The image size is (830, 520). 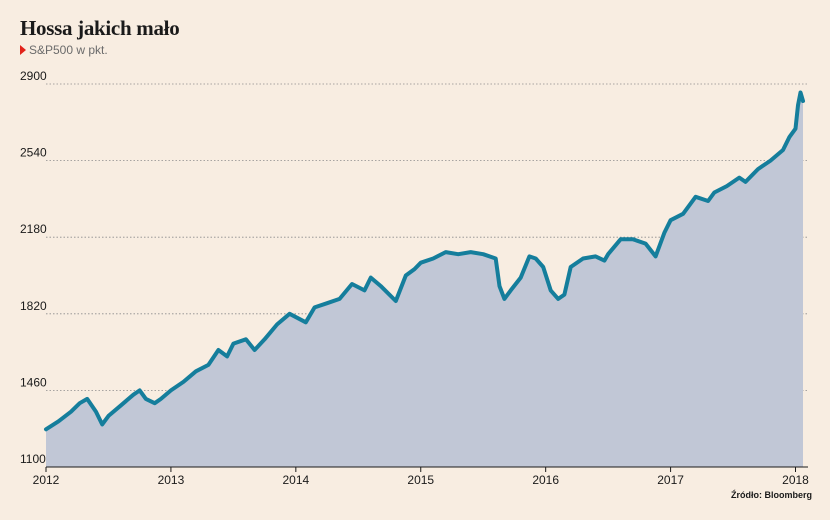 What do you see at coordinates (33, 459) in the screenshot?
I see `y-tick-label: 1100` at bounding box center [33, 459].